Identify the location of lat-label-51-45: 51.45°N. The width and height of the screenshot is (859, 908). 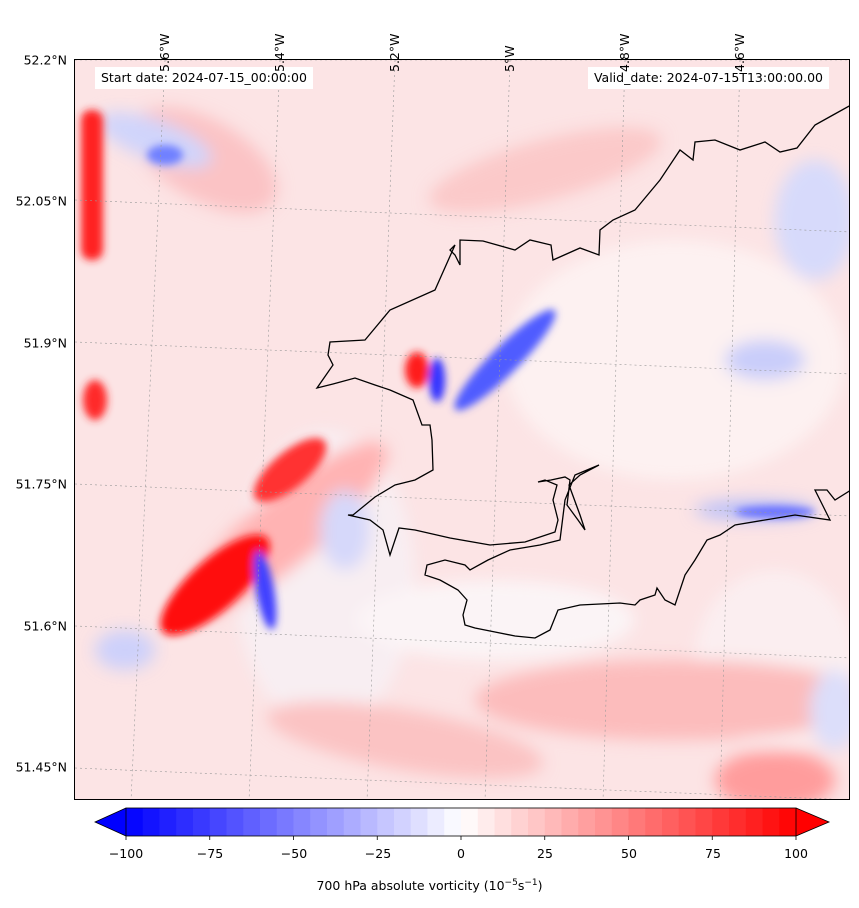
(41, 767).